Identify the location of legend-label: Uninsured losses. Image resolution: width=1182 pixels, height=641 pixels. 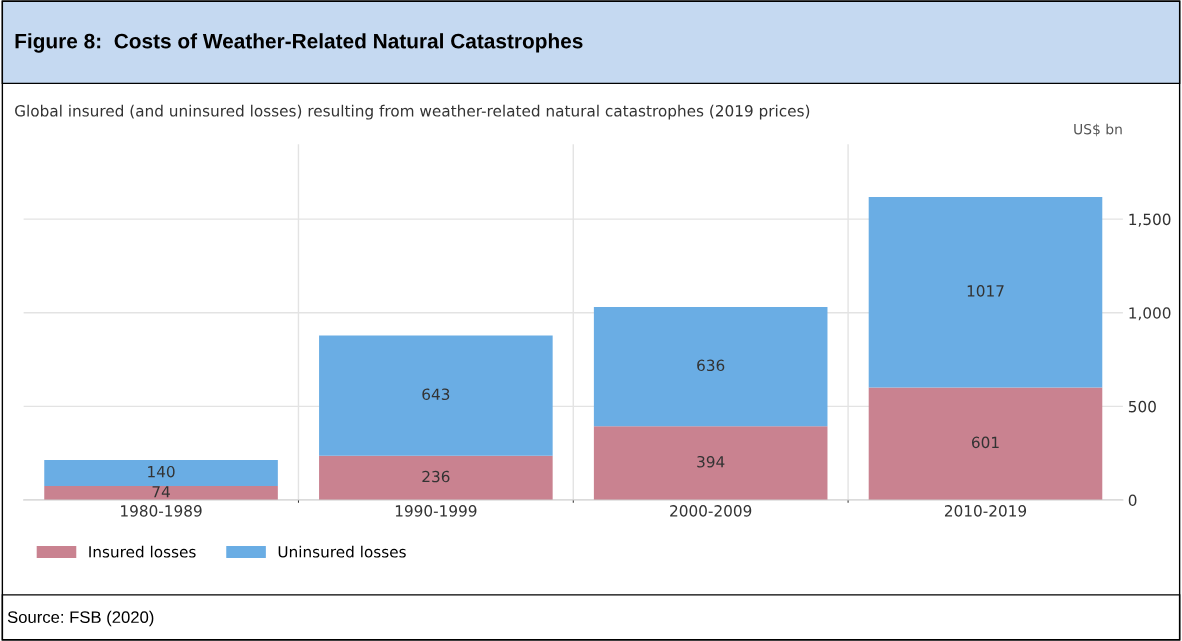
(342, 551).